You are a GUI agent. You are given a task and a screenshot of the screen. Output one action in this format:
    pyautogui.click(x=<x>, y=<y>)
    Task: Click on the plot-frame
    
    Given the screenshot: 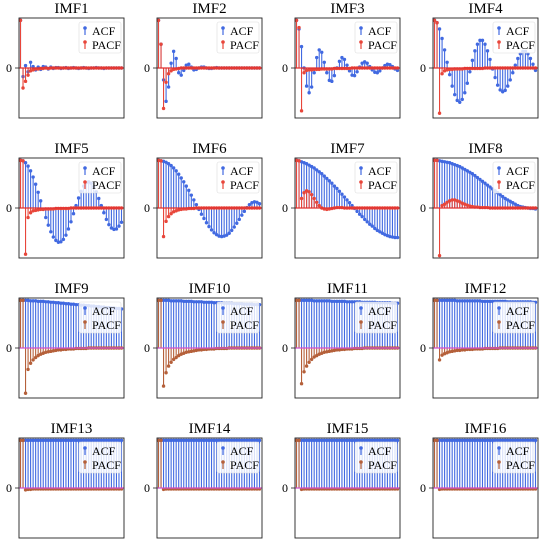 What is the action you would take?
    pyautogui.click(x=209, y=68)
    